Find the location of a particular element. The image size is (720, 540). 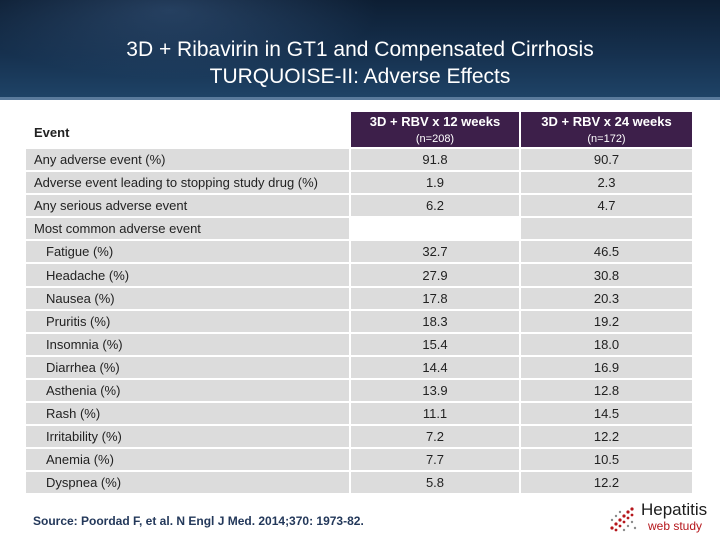

table-row: Any adverse event (%) 91.8 90.7 is located at coordinates (360, 161).